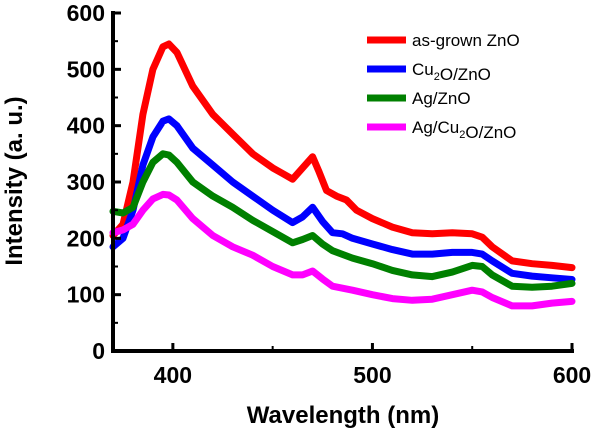 The width and height of the screenshot is (596, 435). I want to click on y-tick-label-600: 600, so click(86, 13).